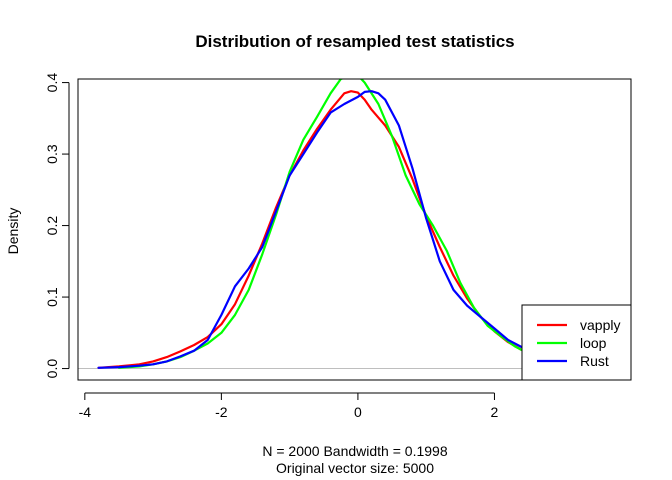  I want to click on x-tick-label: -4, so click(85, 412).